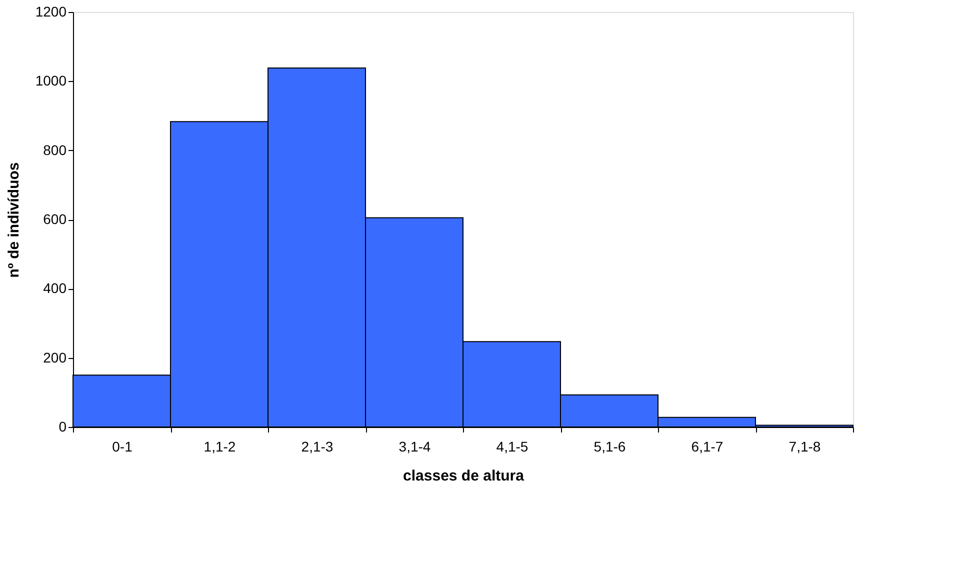  I want to click on x-tick-label: 4,1-5, so click(512, 446).